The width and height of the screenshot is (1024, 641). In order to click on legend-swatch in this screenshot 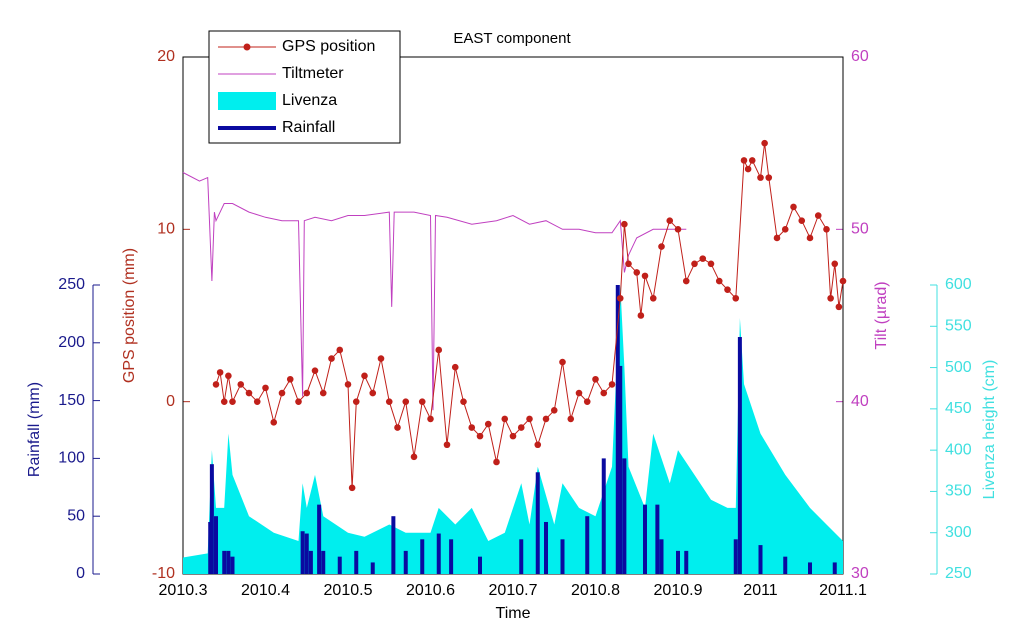, I will do `click(247, 101)`.